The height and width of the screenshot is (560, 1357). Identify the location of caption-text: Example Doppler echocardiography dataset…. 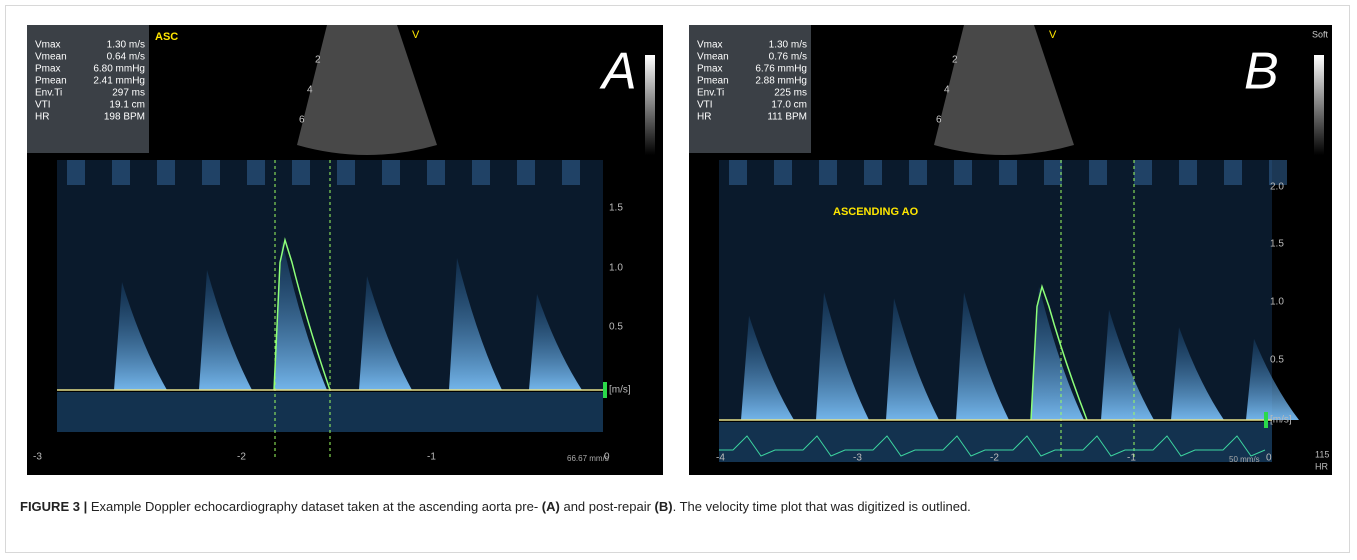
(314, 506).